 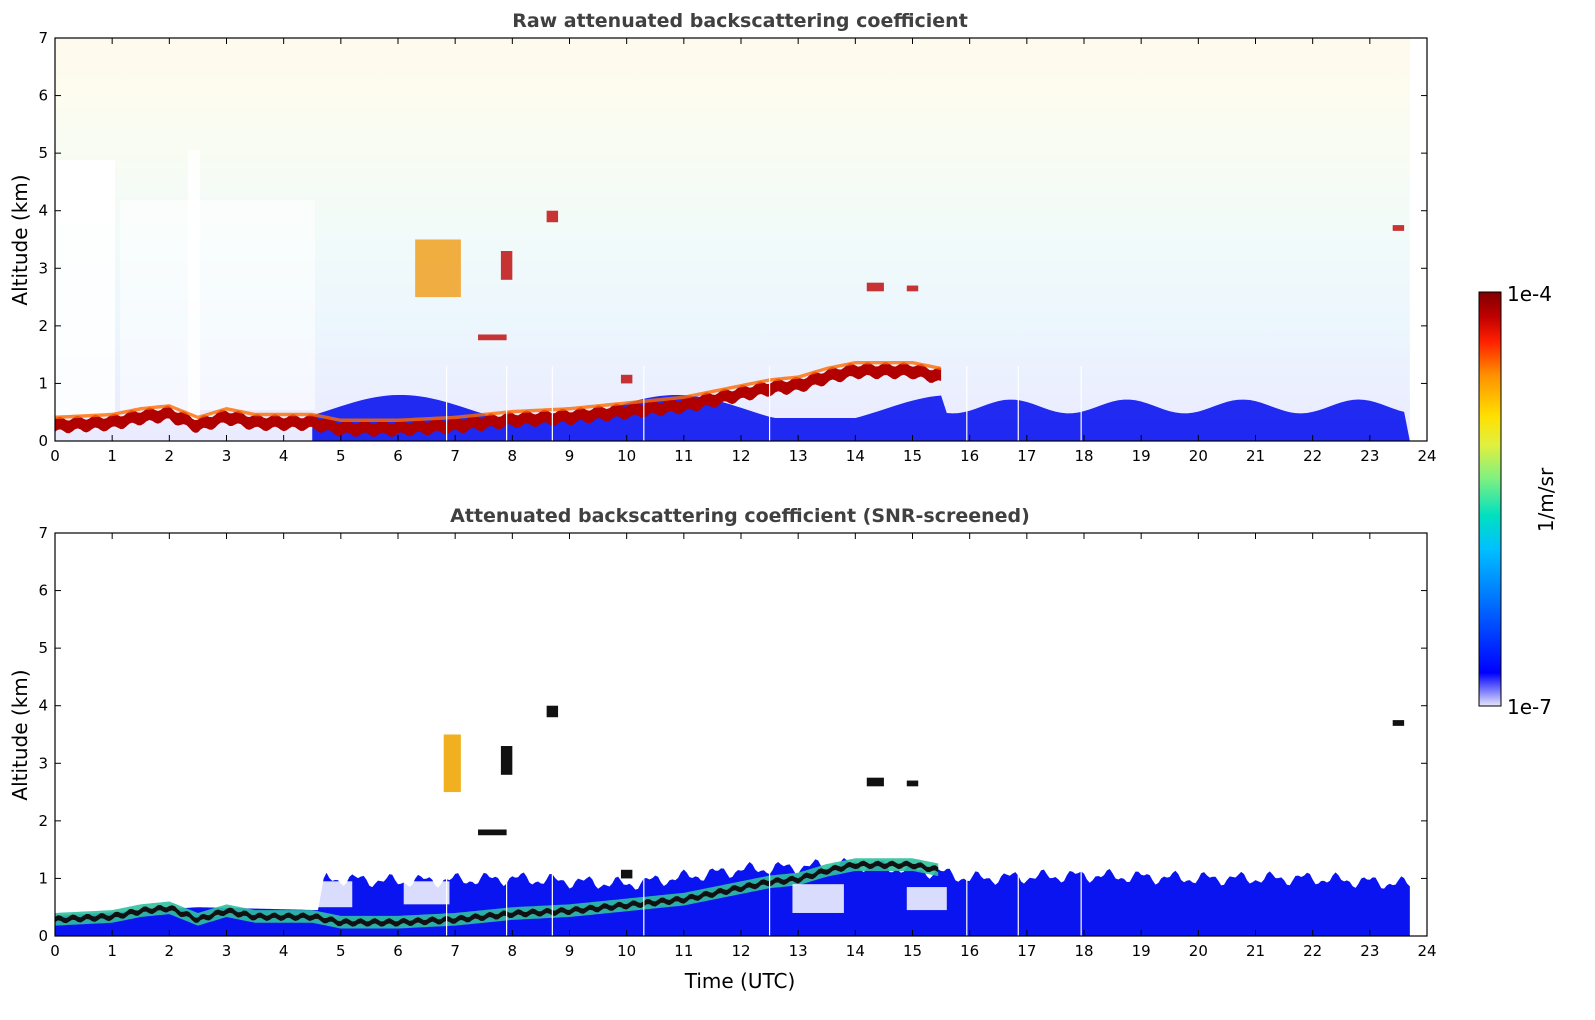 What do you see at coordinates (194, 285) in the screenshot?
I see `raw-gap-band` at bounding box center [194, 285].